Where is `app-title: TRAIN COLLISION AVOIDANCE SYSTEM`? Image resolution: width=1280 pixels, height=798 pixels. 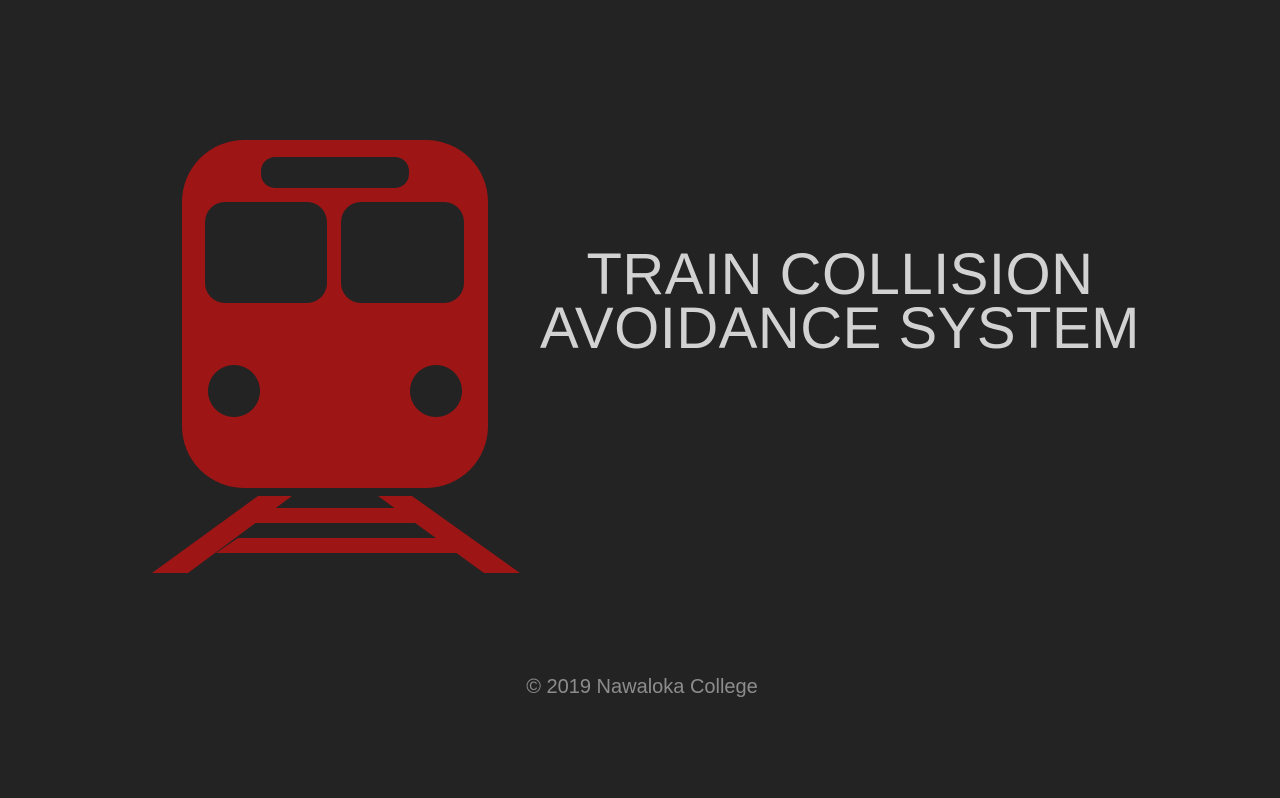 app-title: TRAIN COLLISION AVOIDANCE SYSTEM is located at coordinates (840, 301).